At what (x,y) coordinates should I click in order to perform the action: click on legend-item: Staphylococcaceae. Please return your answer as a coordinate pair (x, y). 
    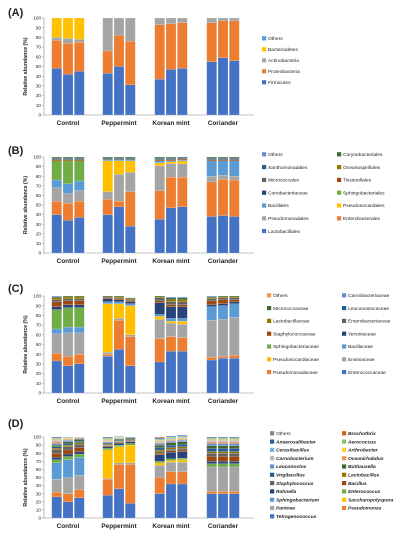
    Looking at the image, I should click on (291, 334).